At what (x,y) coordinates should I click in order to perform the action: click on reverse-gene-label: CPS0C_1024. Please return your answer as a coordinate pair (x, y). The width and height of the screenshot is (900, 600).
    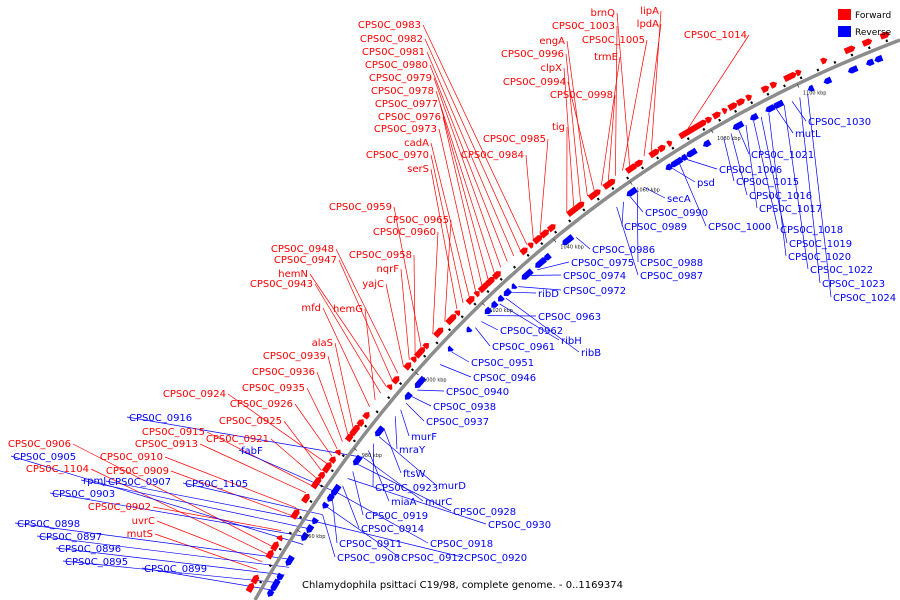
    Looking at the image, I should click on (864, 298).